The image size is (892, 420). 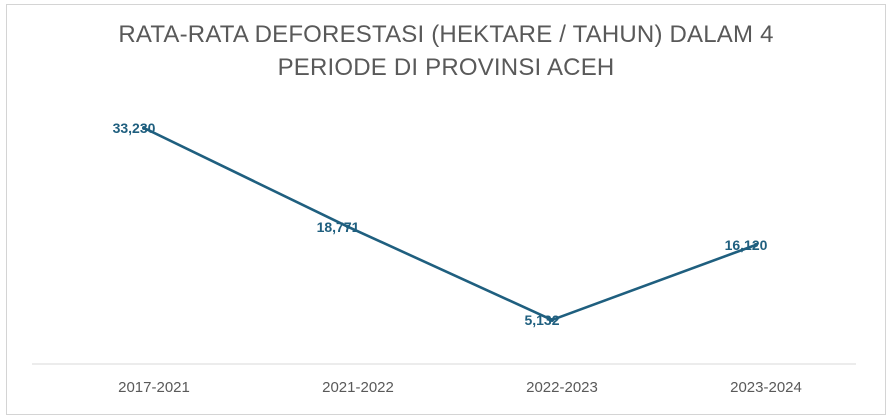 What do you see at coordinates (358, 387) in the screenshot?
I see `x-tick-label: 2021-2022` at bounding box center [358, 387].